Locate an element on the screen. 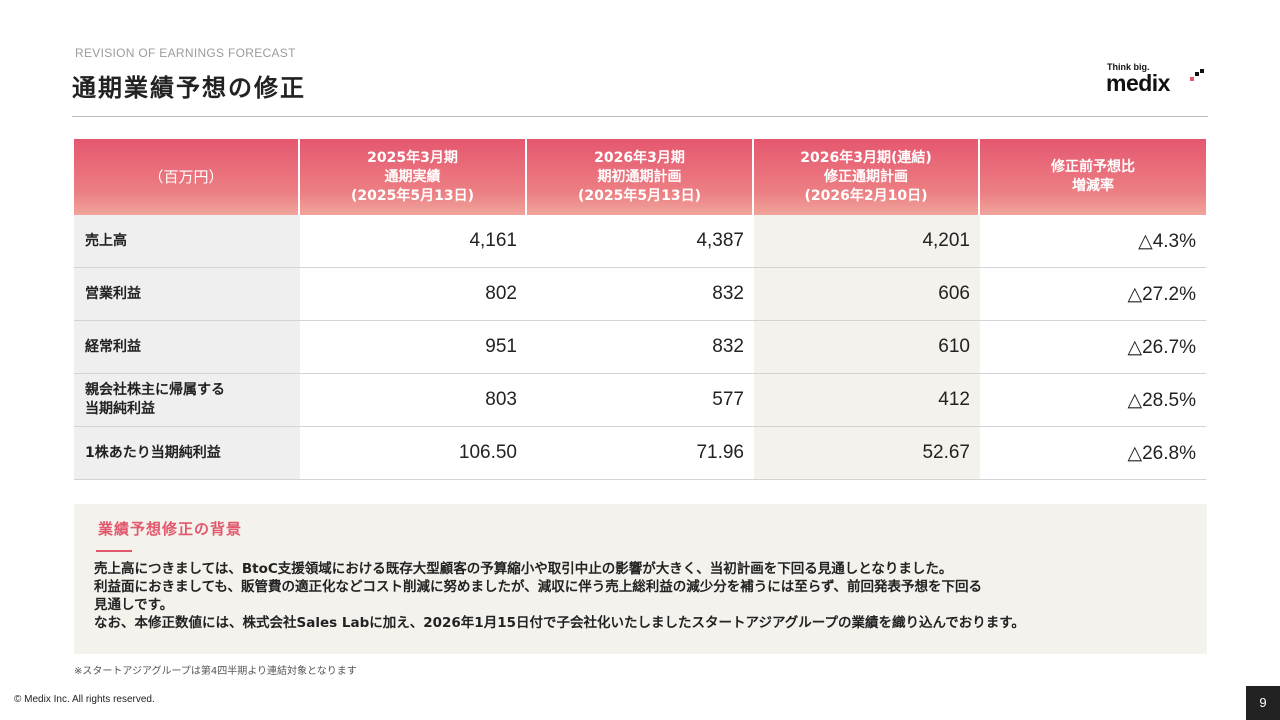 The image size is (1280, 720). table-cell: △26.7% is located at coordinates (1093, 347).